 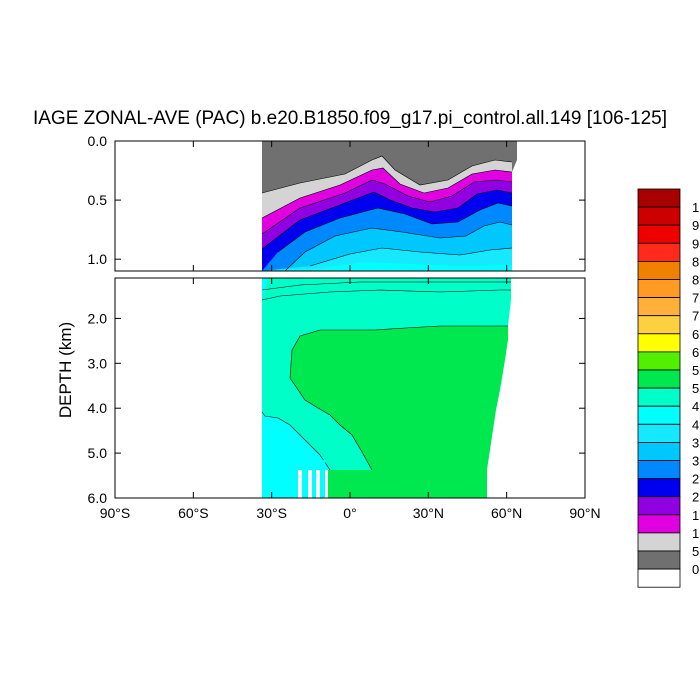 I want to click on x-tick-label: 90°N, so click(x=584, y=513).